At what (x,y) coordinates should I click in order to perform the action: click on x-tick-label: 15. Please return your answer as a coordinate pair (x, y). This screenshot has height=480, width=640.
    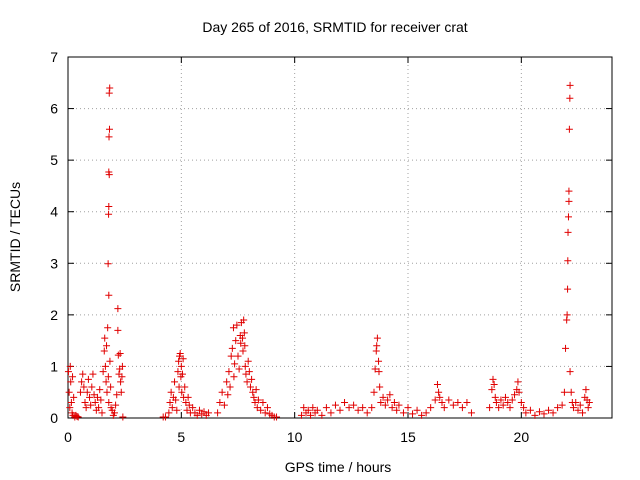
    Looking at the image, I should click on (408, 437).